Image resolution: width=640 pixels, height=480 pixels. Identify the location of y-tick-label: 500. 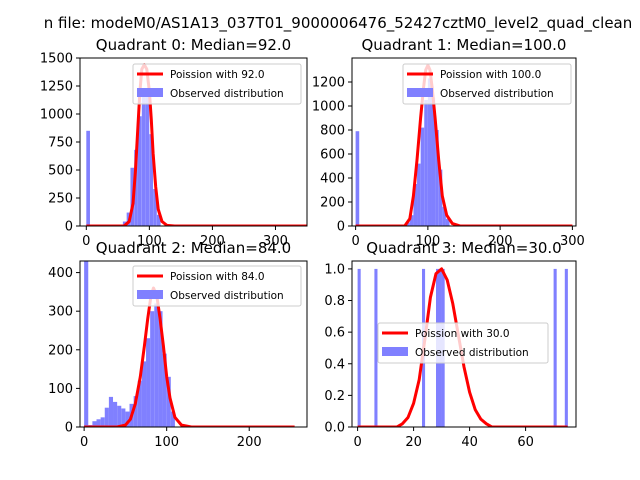
(60, 171).